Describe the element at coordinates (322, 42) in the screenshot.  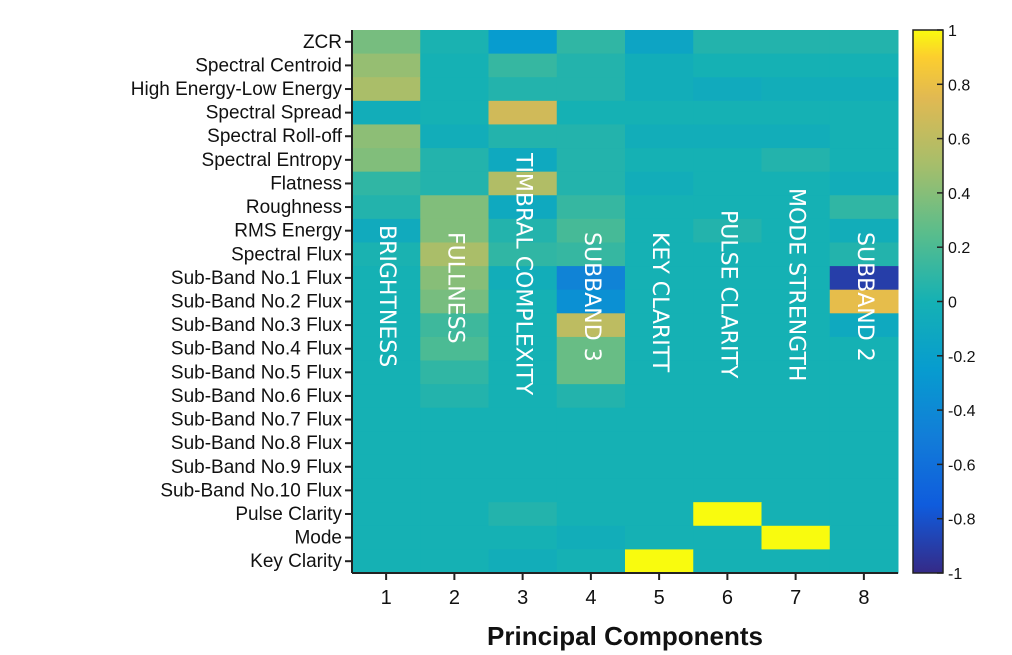
I see `row-label: ZCR` at that location.